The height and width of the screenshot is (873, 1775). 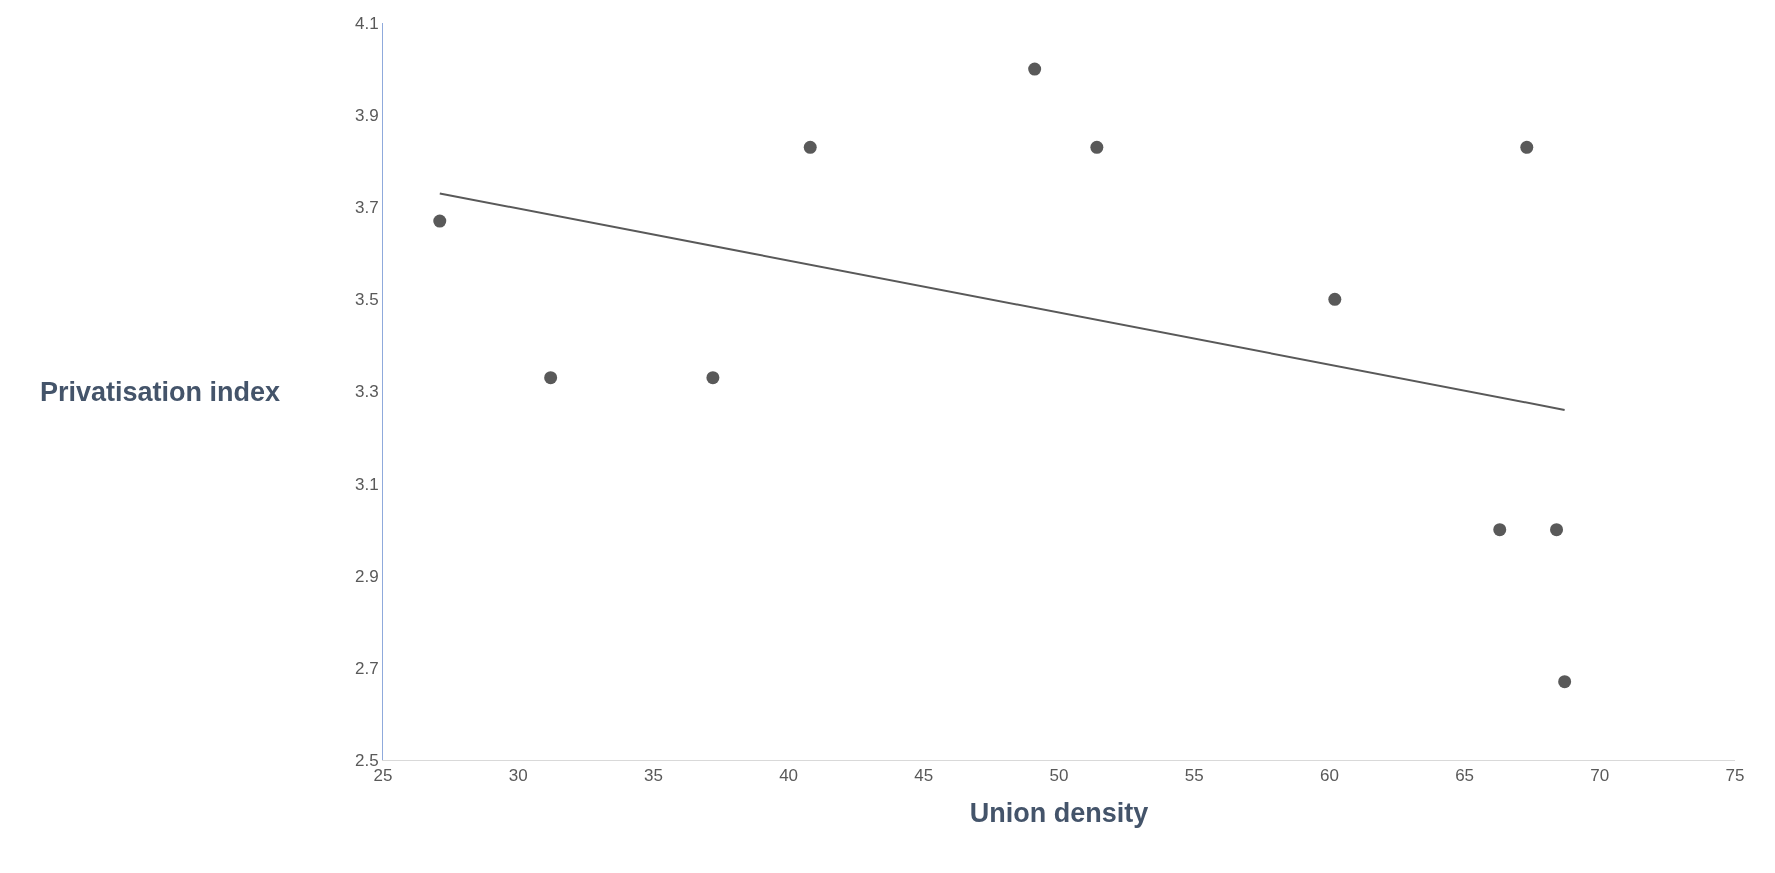 I want to click on x-tick-label: 65, so click(x=1465, y=776).